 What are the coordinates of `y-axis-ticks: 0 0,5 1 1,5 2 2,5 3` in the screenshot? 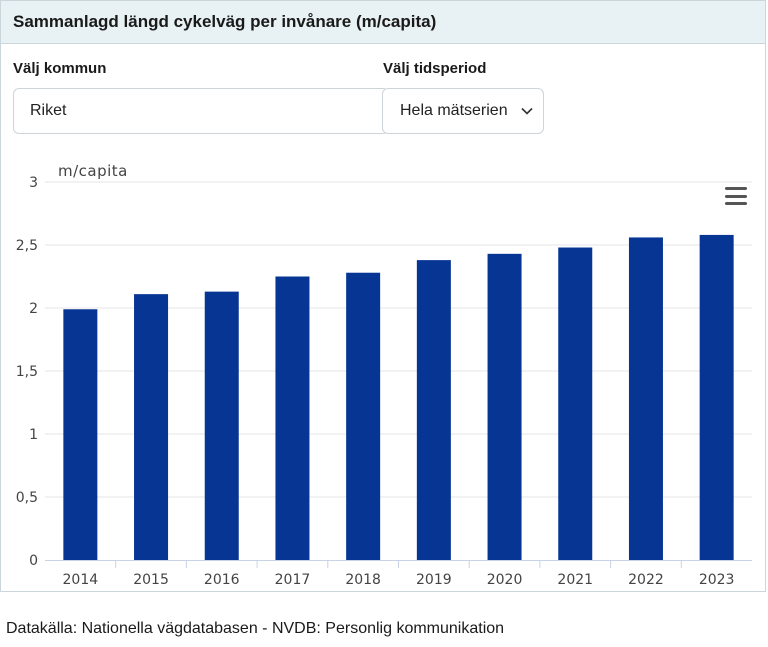 It's located at (27, 372).